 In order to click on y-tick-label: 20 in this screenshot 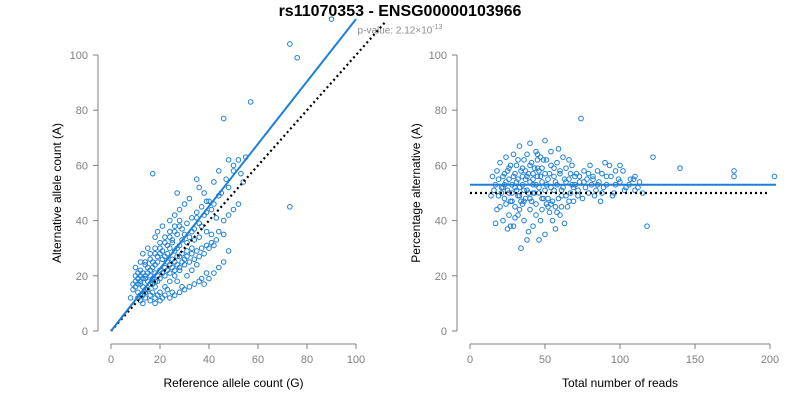, I will do `click(441, 277)`.